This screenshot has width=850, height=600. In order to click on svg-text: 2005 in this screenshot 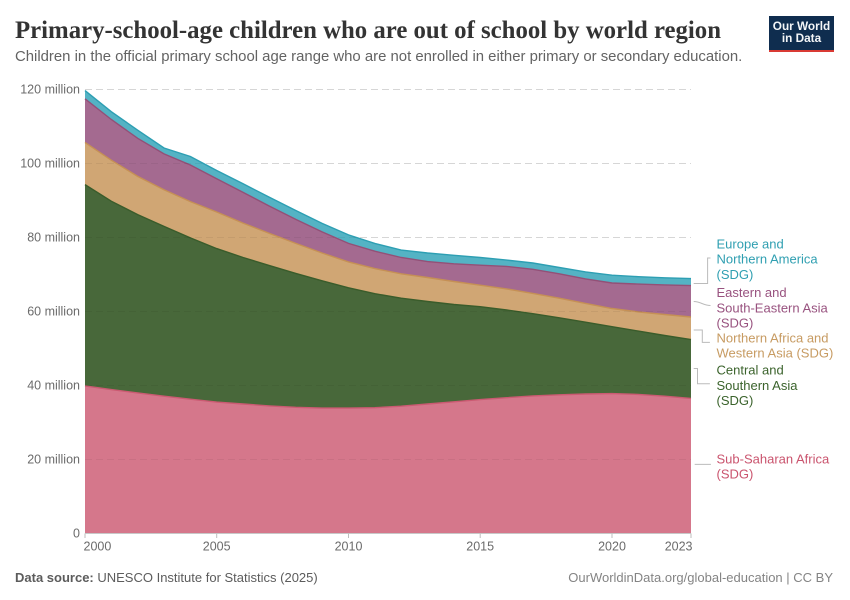, I will do `click(217, 547)`.